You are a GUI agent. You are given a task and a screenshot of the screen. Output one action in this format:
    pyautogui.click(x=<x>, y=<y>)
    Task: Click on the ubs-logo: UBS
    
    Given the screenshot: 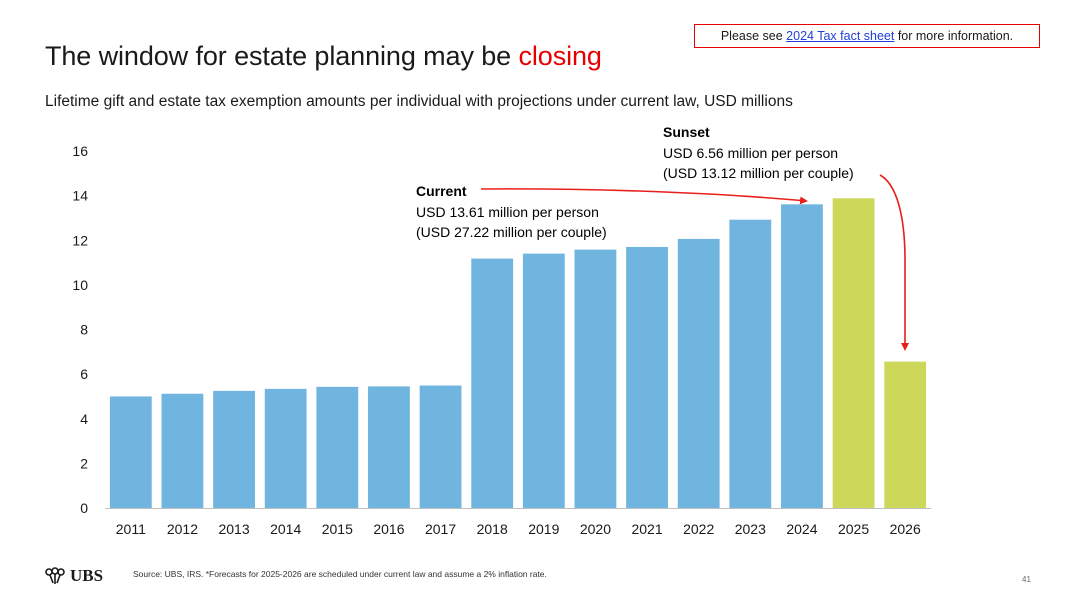 What is the action you would take?
    pyautogui.click(x=73, y=576)
    